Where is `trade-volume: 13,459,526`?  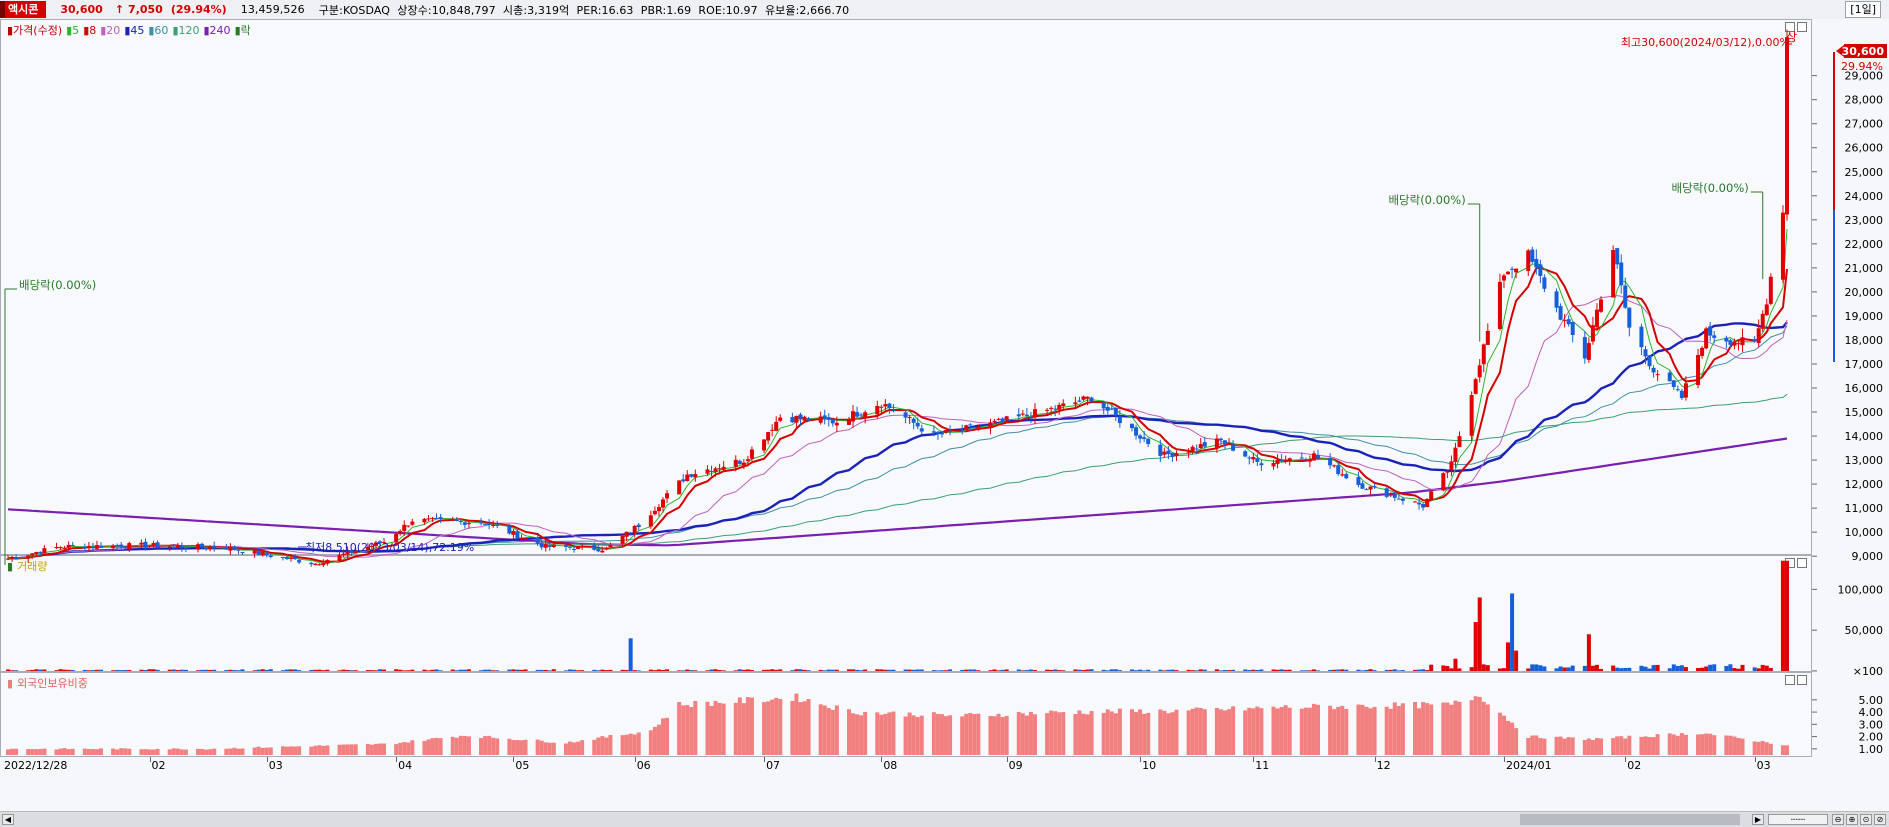
trade-volume: 13,459,526 is located at coordinates (272, 9).